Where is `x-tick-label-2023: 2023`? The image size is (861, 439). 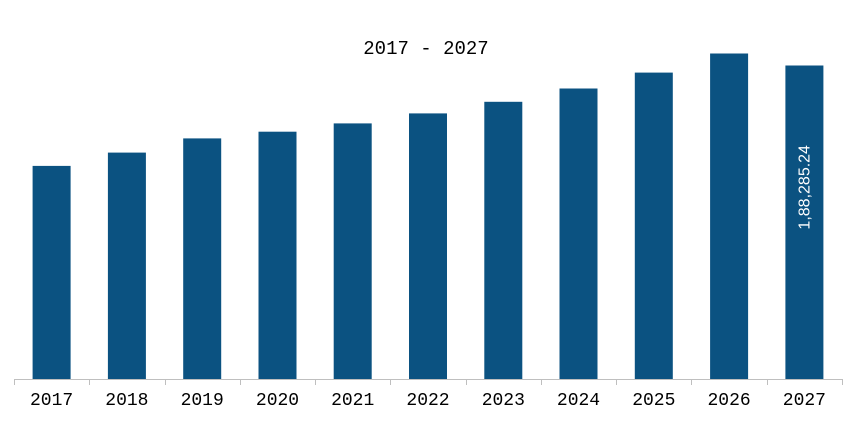
x-tick-label-2023: 2023 is located at coordinates (503, 401).